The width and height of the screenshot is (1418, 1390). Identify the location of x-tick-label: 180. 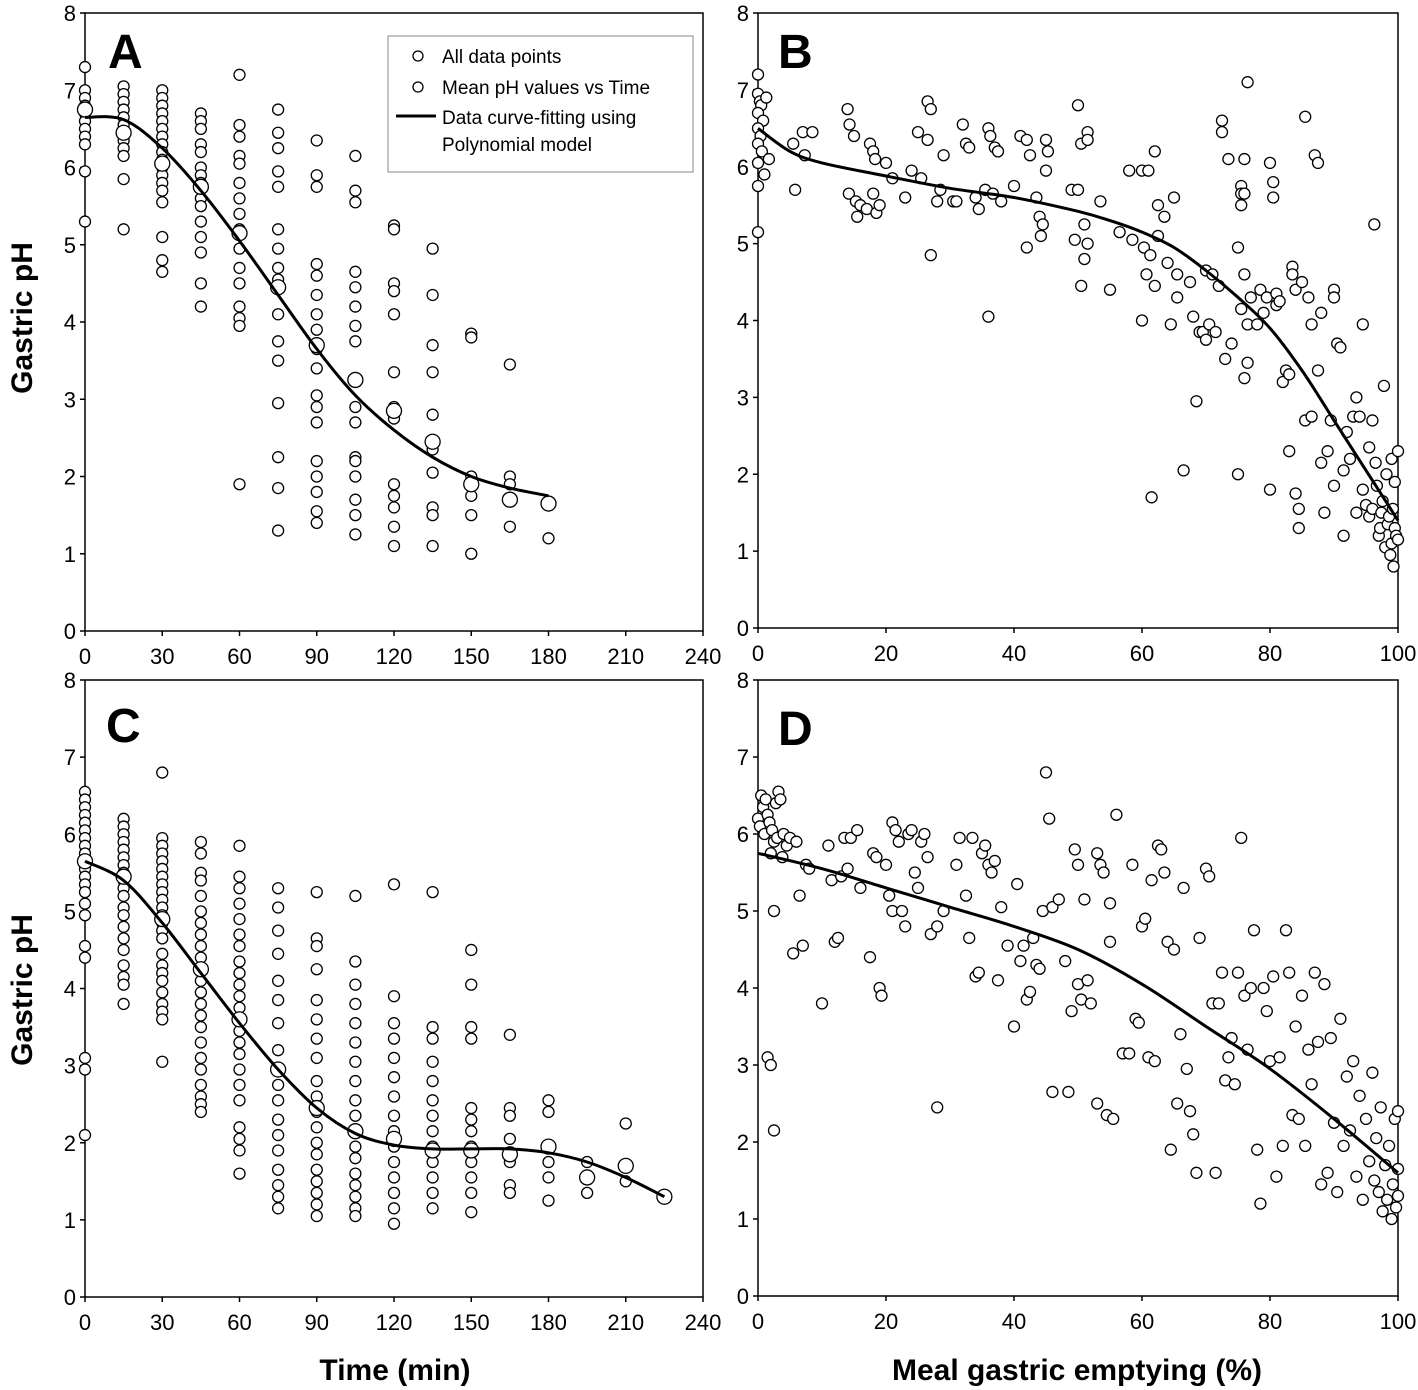
(548, 656).